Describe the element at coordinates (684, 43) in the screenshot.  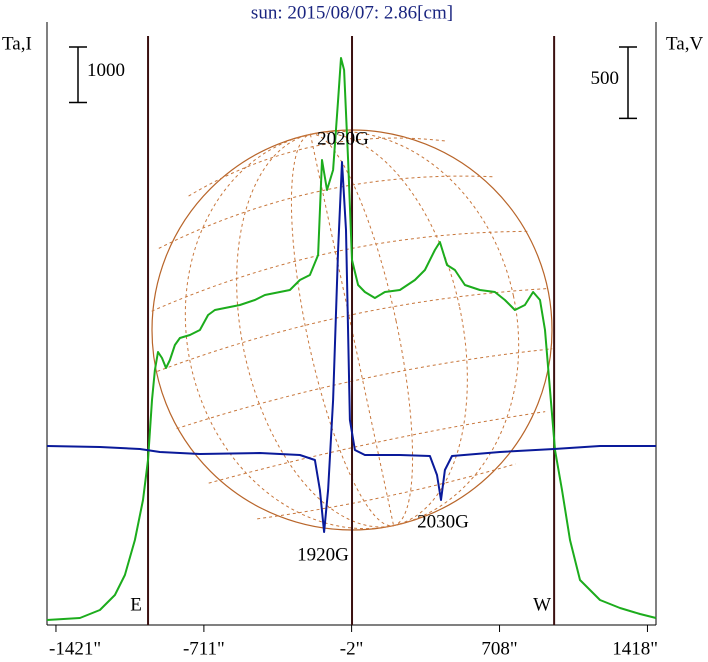
I see `y2-axis-label: Ta,V` at that location.